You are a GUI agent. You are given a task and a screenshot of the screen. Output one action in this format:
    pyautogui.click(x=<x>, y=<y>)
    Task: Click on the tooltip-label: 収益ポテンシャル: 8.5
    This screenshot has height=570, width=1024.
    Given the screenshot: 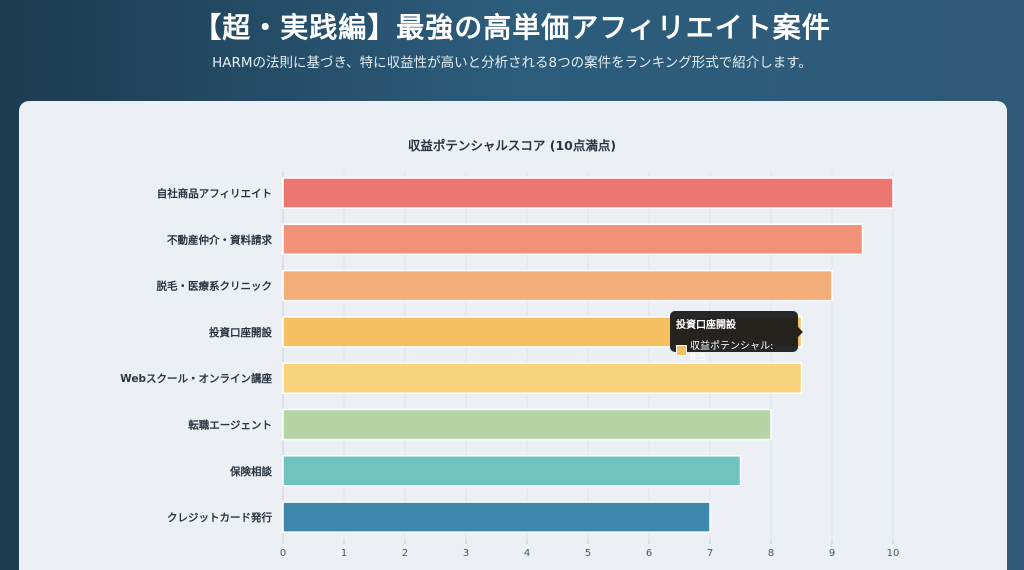 What is the action you would take?
    pyautogui.click(x=731, y=352)
    